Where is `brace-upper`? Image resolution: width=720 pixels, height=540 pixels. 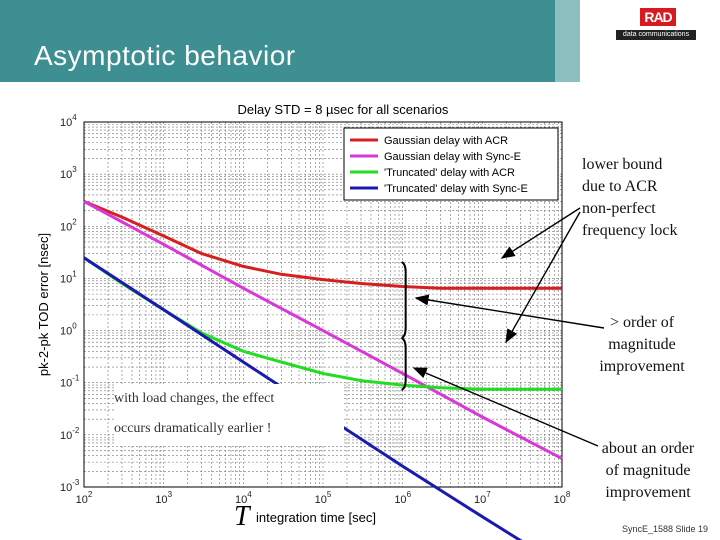 brace-upper is located at coordinates (404, 300).